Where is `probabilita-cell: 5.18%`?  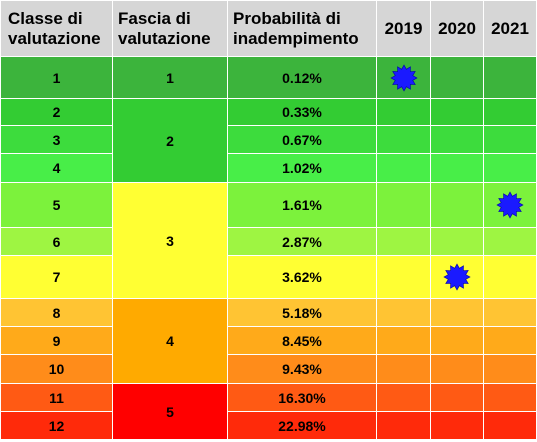
probabilita-cell: 5.18% is located at coordinates (302, 312).